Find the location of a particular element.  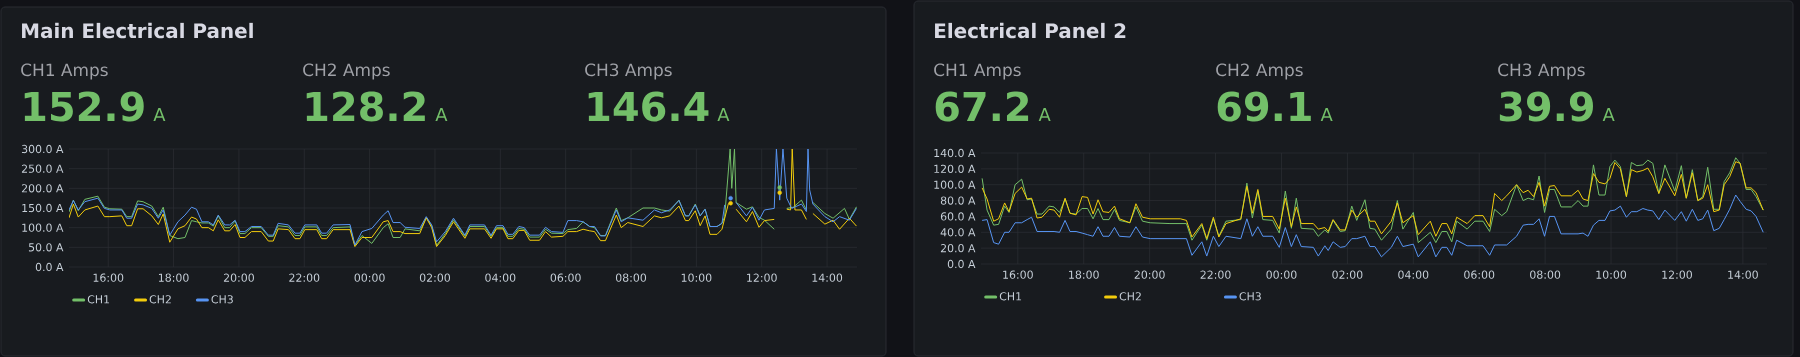

y-tick-label: 250.0 A is located at coordinates (42, 168).